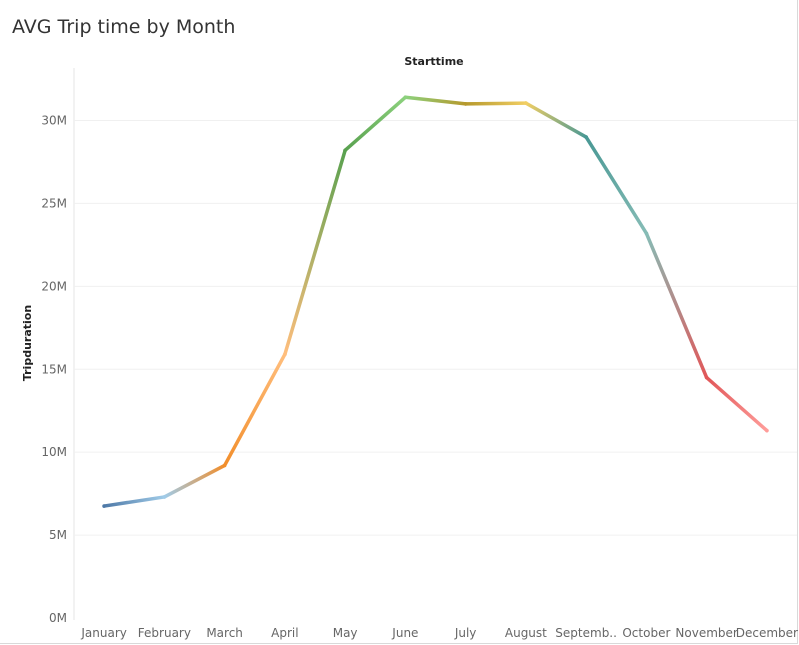  Describe the element at coordinates (54, 452) in the screenshot. I see `y-tick-label: 10M` at that location.